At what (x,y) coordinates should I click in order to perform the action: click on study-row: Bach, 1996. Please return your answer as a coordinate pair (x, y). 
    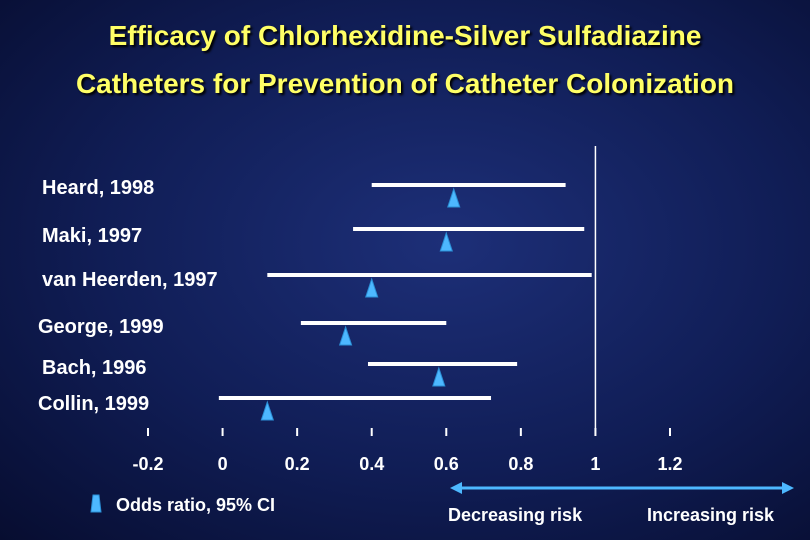
    Looking at the image, I should click on (280, 372).